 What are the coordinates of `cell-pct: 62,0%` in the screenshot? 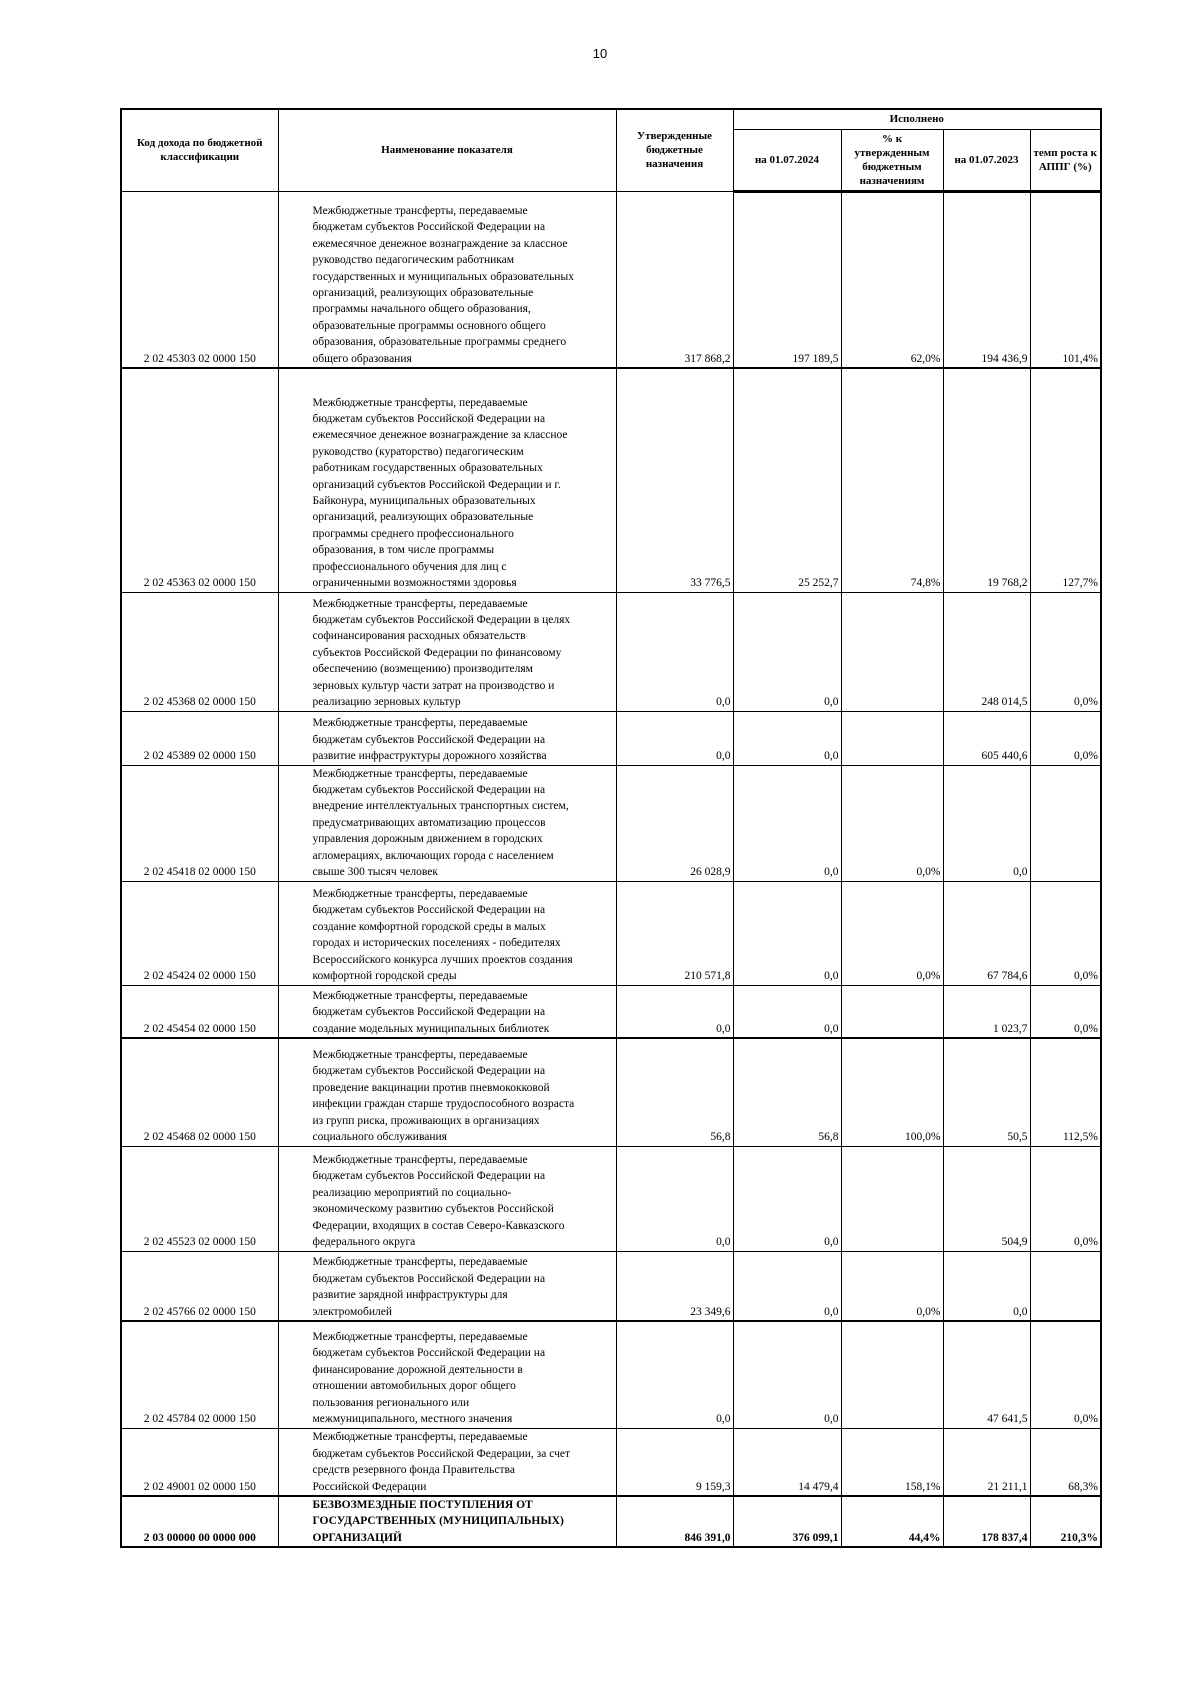 It's located at (892, 279).